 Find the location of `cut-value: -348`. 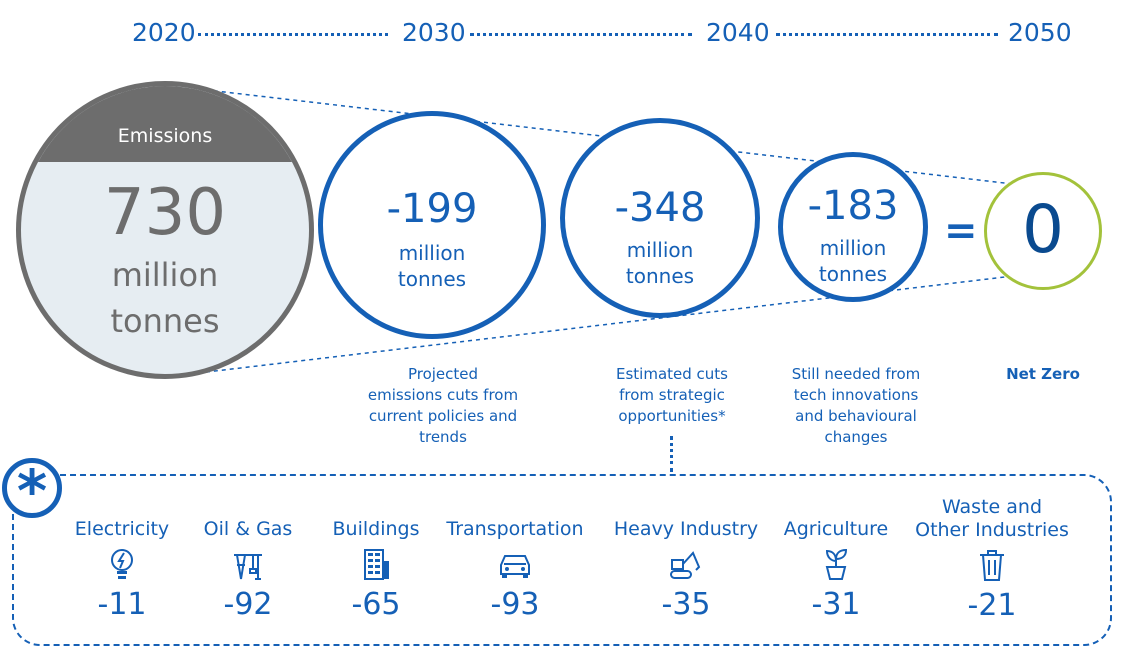

cut-value: -348 is located at coordinates (660, 208).